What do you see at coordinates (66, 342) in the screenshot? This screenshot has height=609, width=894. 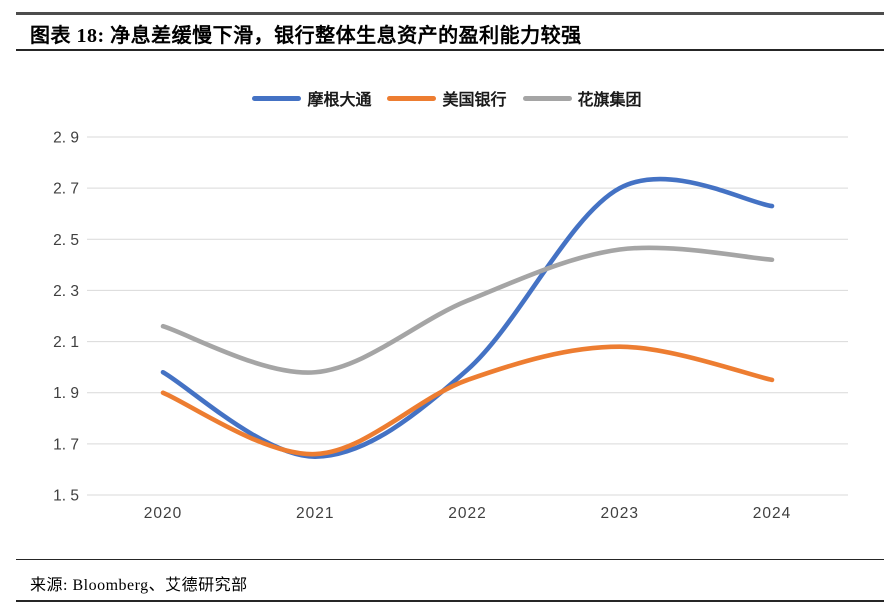 I see `y-axis-tick-label: 2. 1` at bounding box center [66, 342].